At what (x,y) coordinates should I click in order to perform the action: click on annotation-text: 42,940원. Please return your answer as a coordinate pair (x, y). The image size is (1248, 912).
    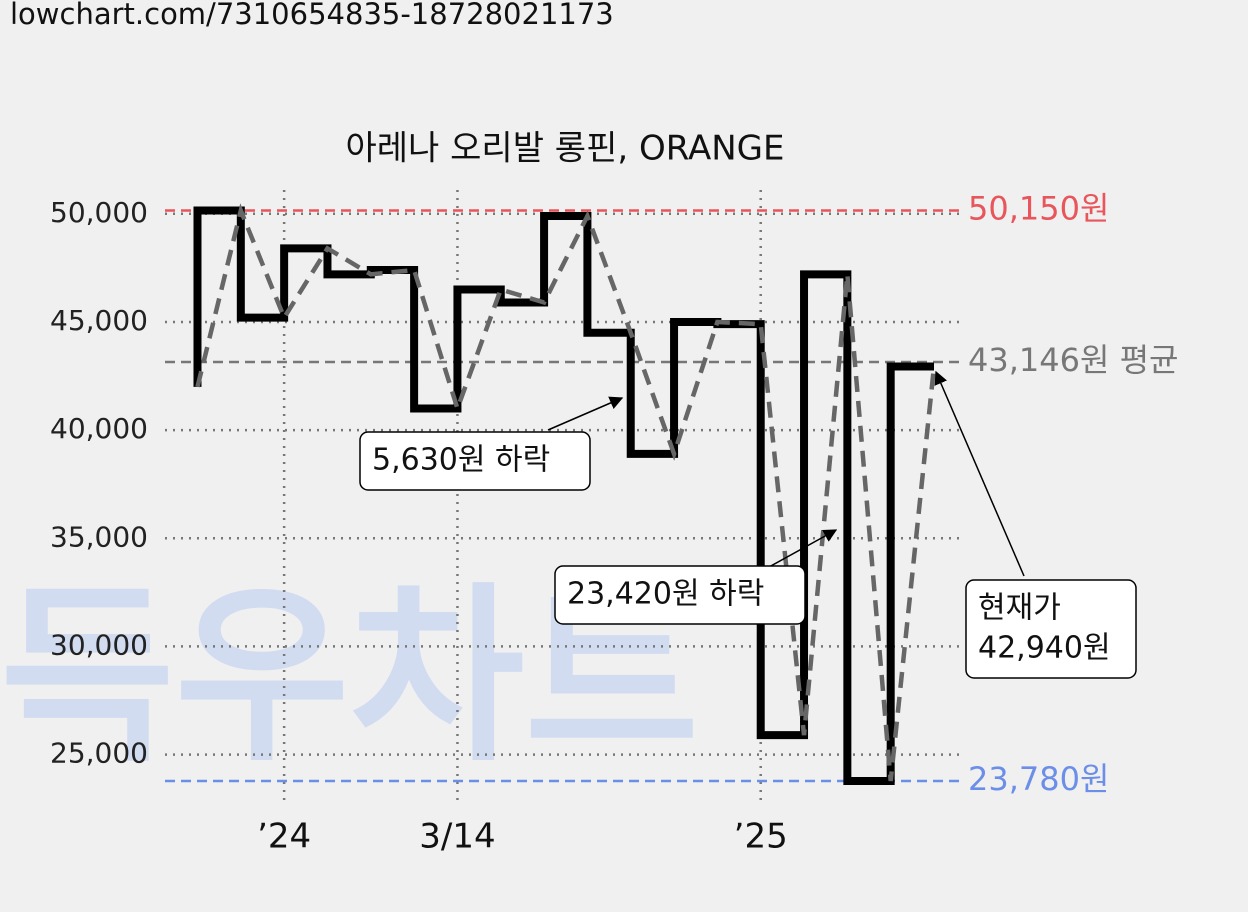
    Looking at the image, I should click on (1044, 648).